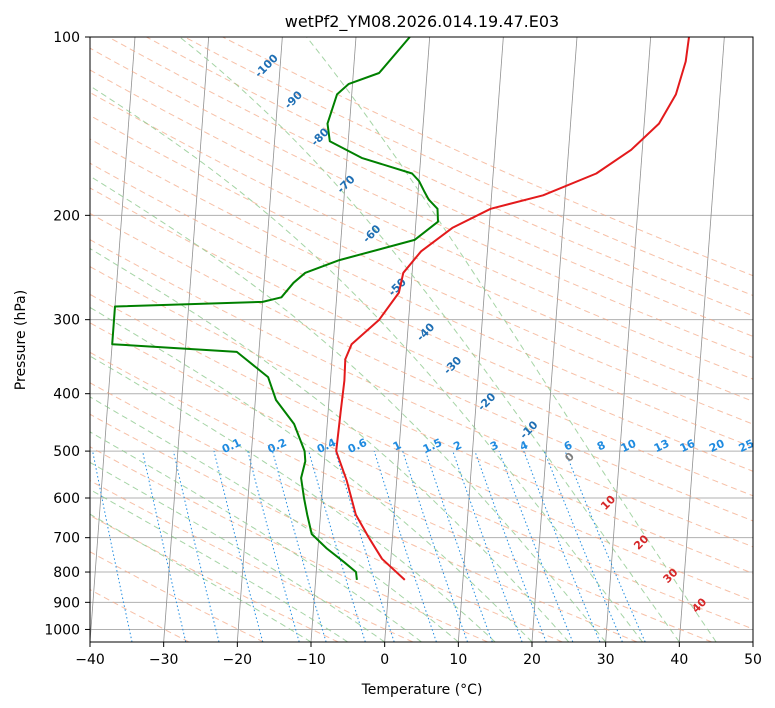 The height and width of the screenshot is (708, 775). Describe the element at coordinates (606, 660) in the screenshot. I see `x-tick-label: 30` at that location.